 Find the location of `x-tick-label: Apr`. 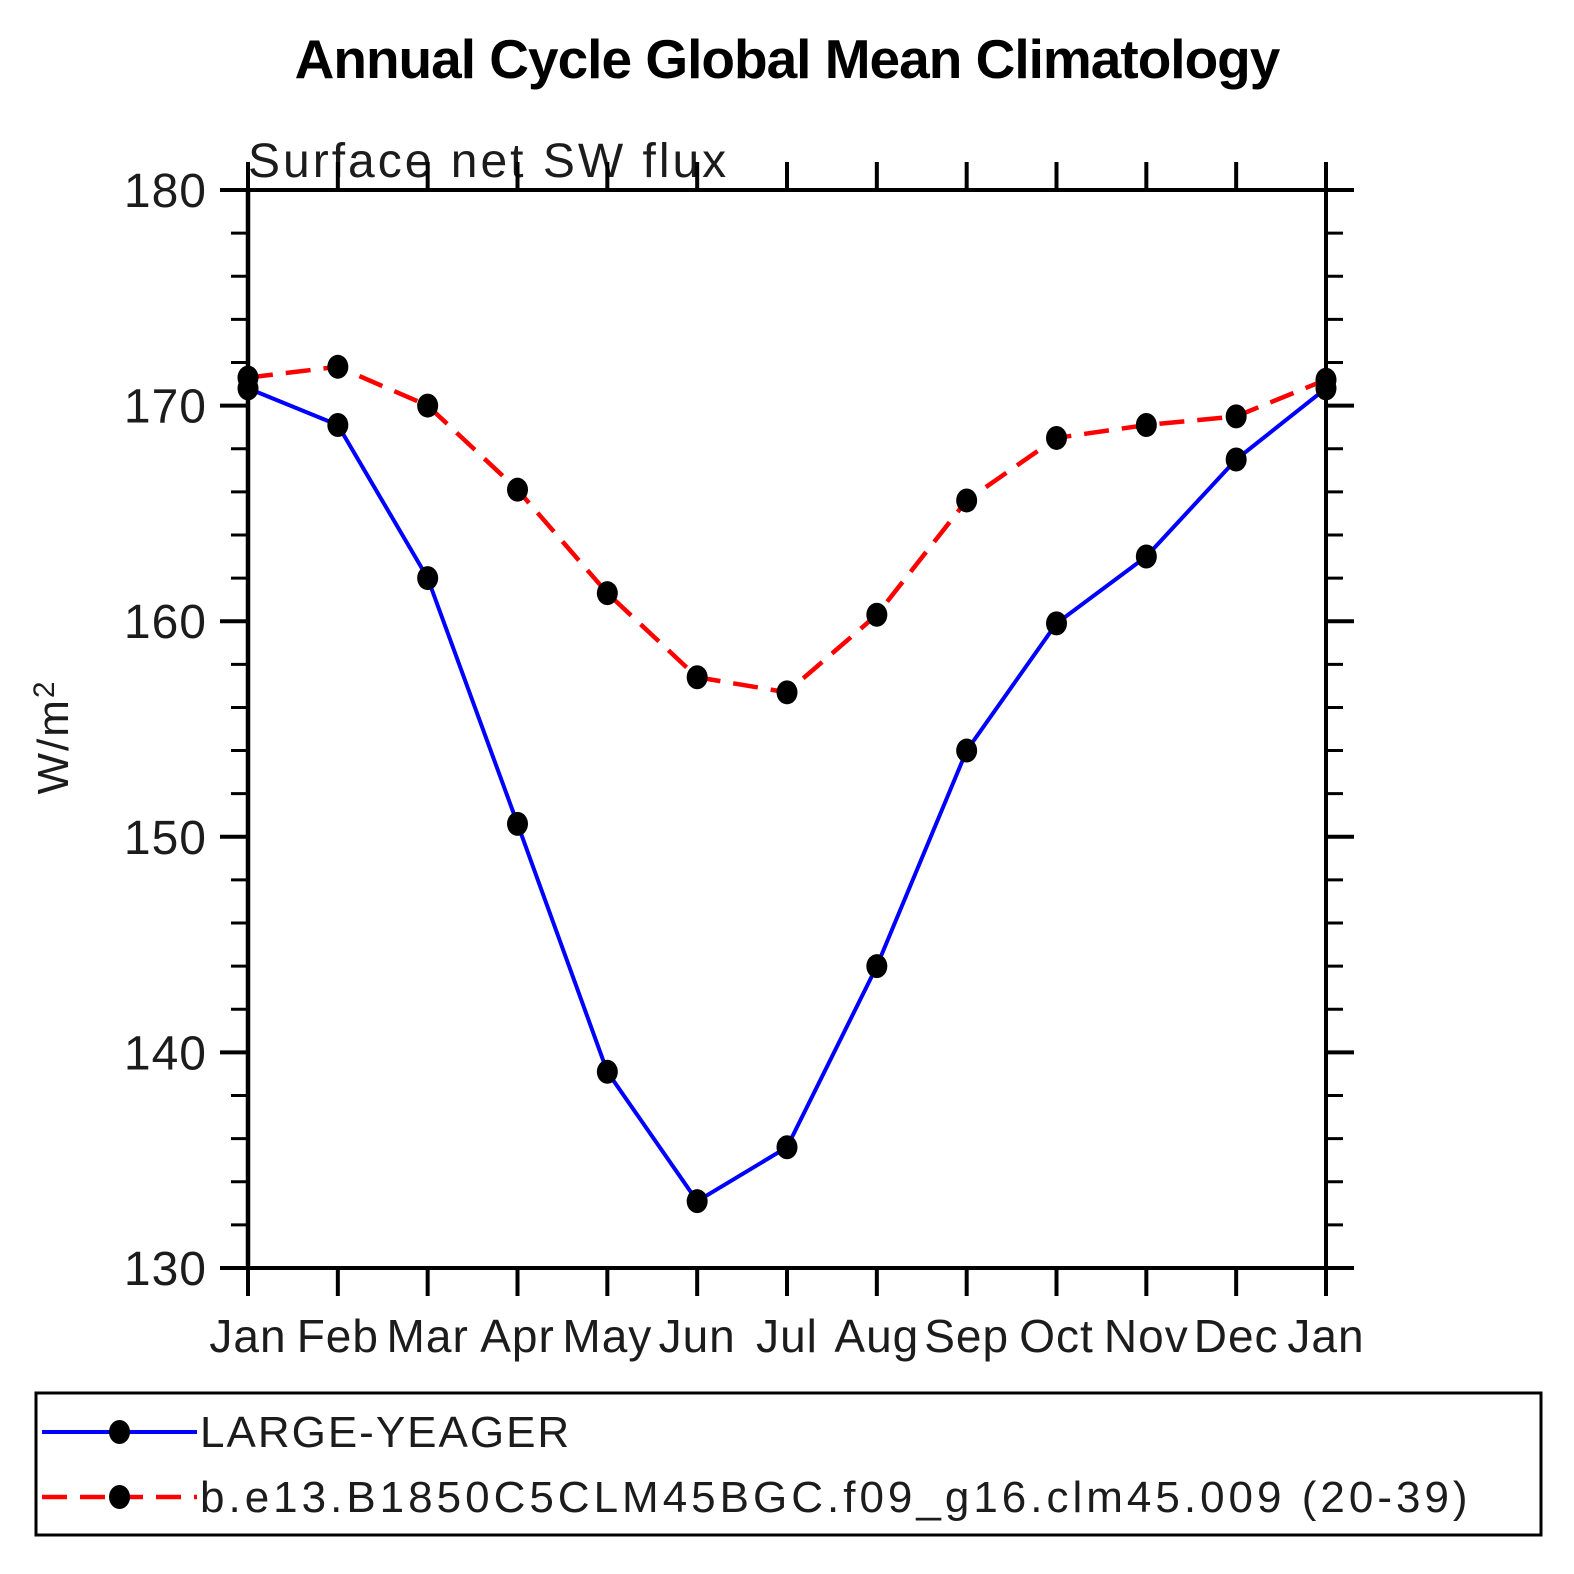

x-tick-label: Apr is located at coordinates (517, 1336).